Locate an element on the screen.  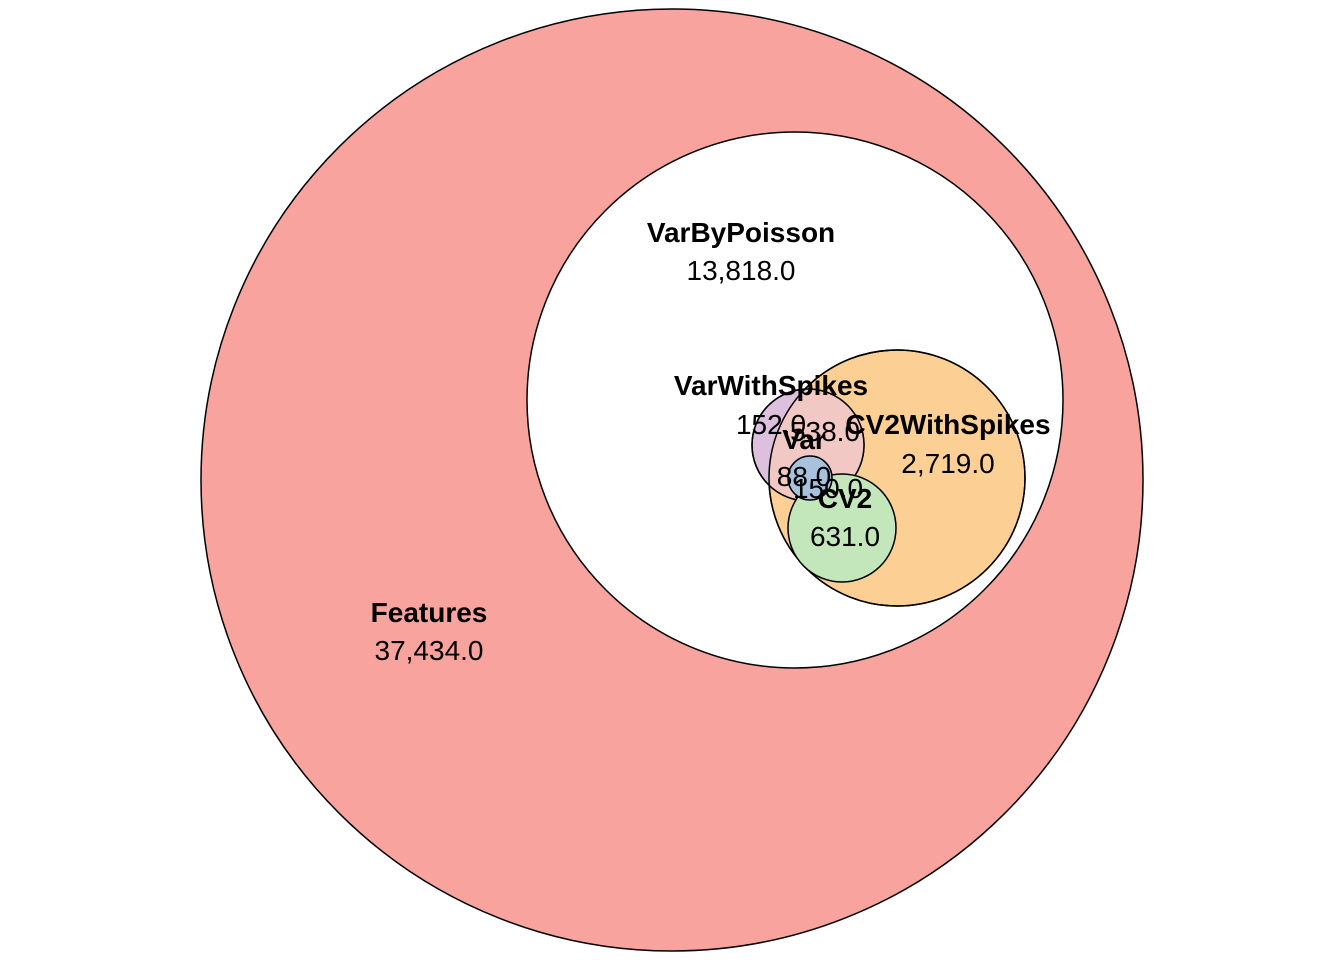
set-outline-cv2withspikes is located at coordinates (897, 478).